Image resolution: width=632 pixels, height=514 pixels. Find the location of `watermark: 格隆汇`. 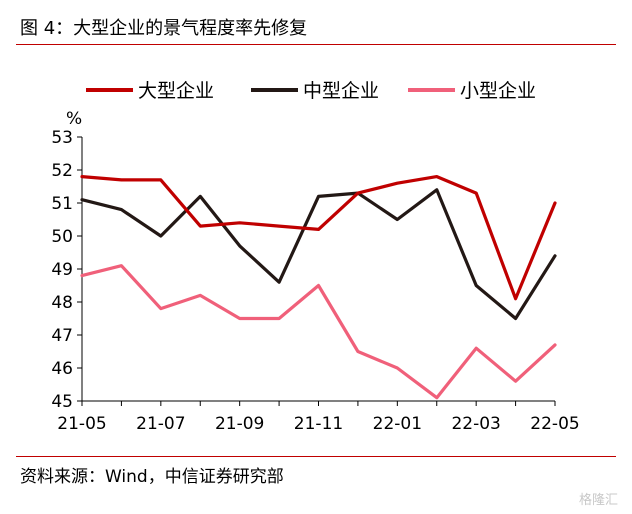

watermark: 格隆汇 is located at coordinates (598, 500).